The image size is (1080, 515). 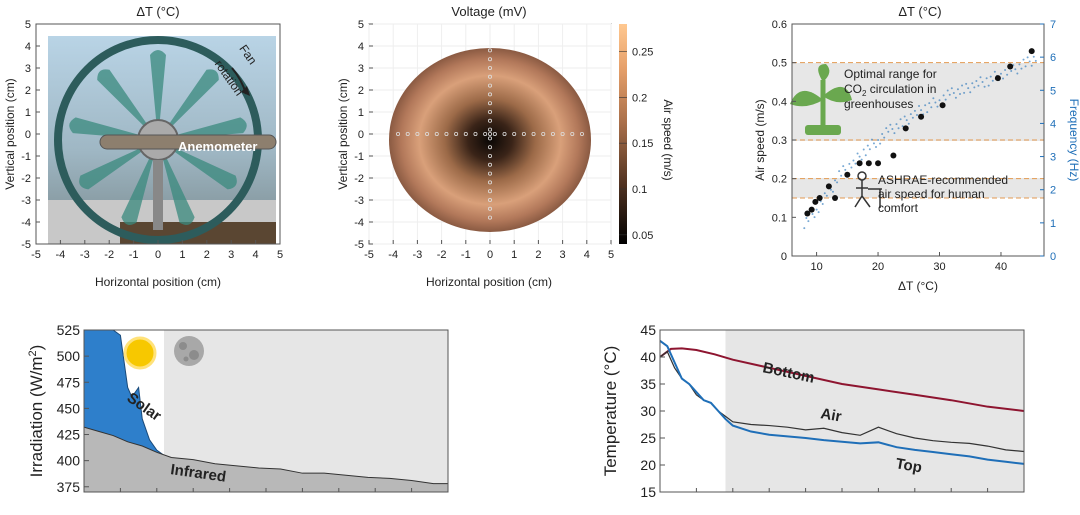 What do you see at coordinates (69, 408) in the screenshot?
I see `y-tick-label: 450` at bounding box center [69, 408].